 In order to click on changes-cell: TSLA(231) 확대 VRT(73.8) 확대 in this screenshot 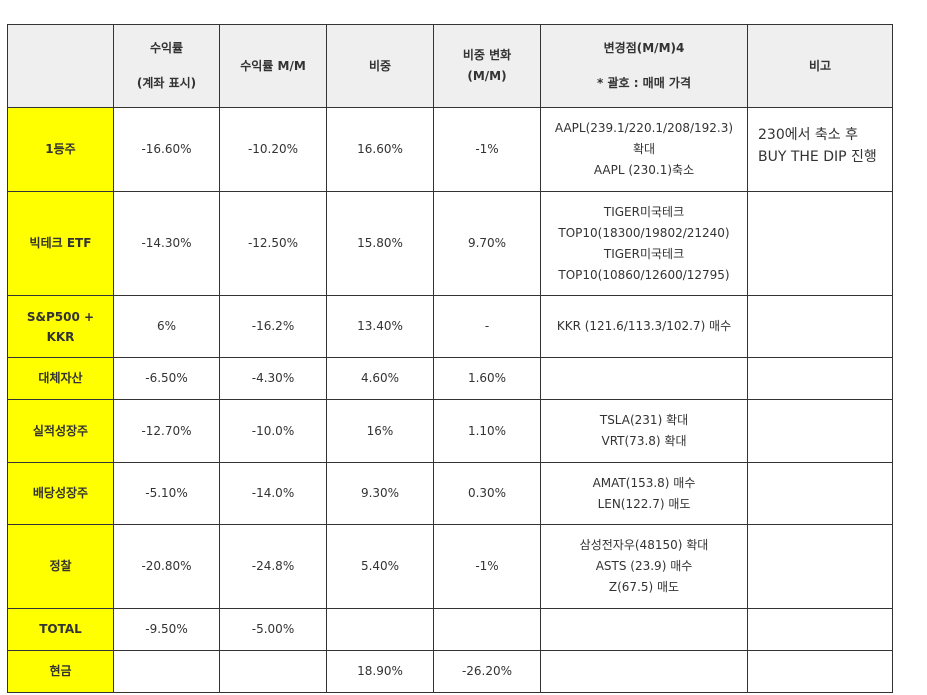, I will do `click(644, 431)`.